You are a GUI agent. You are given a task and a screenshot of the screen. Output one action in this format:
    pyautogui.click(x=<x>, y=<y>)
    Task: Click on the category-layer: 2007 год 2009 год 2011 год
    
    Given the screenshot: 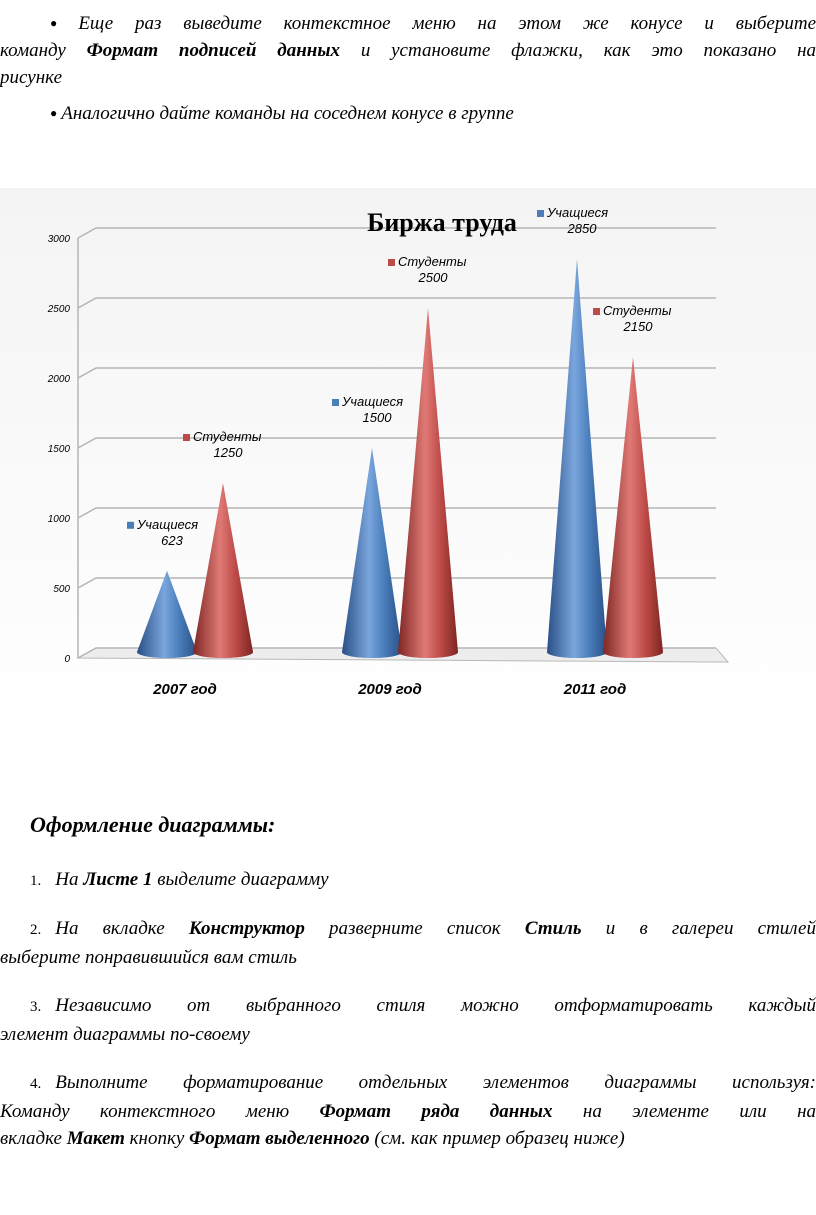 What is the action you would take?
    pyautogui.click(x=389, y=689)
    